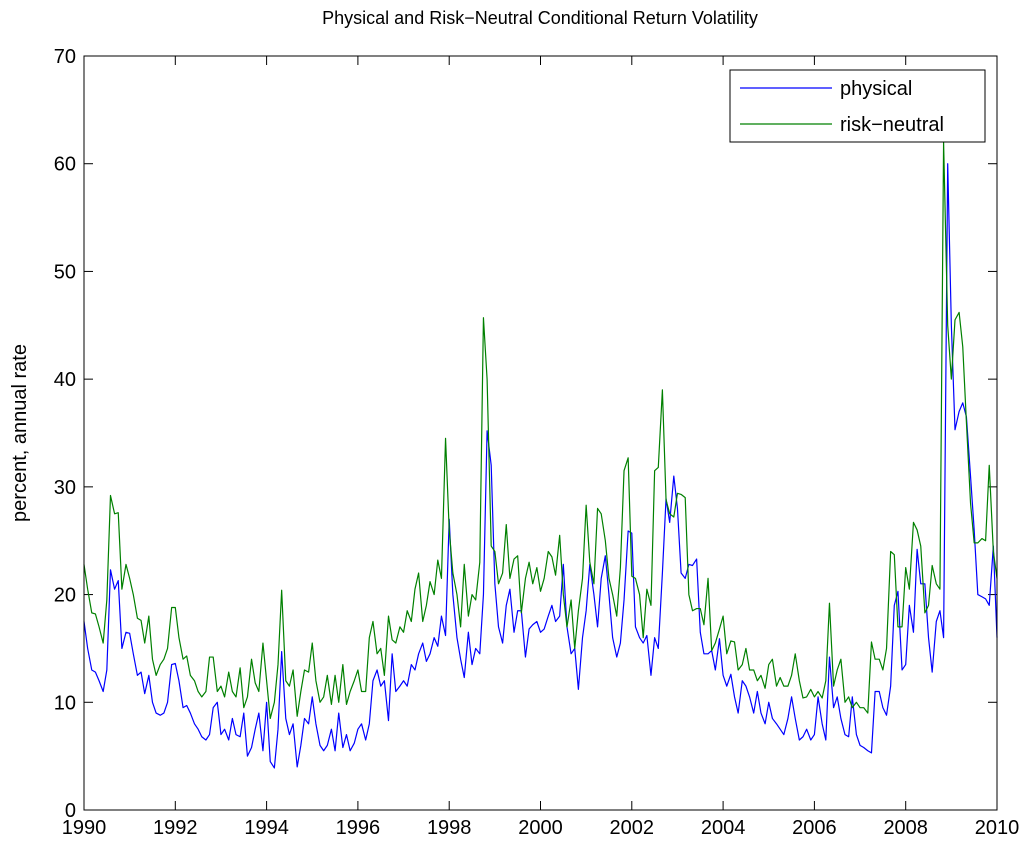 The height and width of the screenshot is (846, 1027). I want to click on x-tick-label: 2008, so click(905, 828).